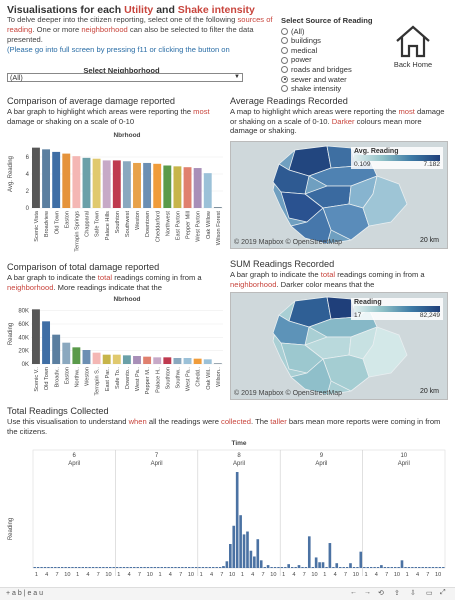 This screenshot has width=455, height=600. I want to click on source-option-all: (All), so click(336, 32).